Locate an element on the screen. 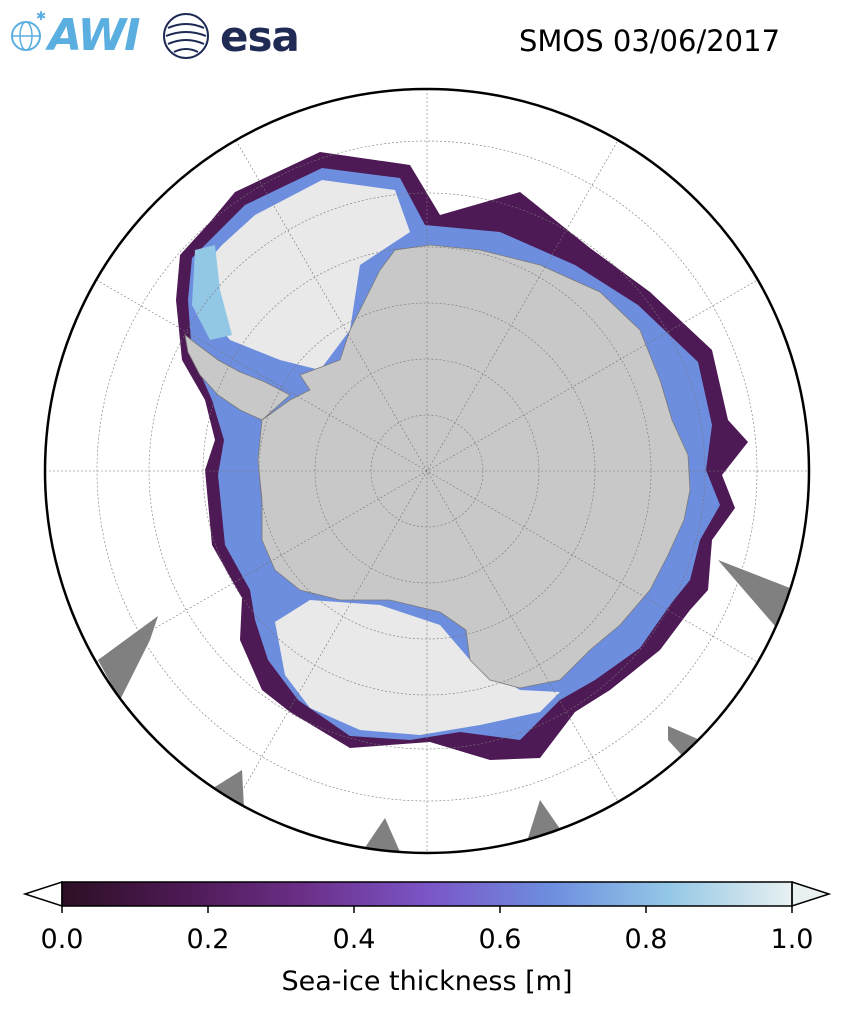 The width and height of the screenshot is (854, 1026). sea-ice-thick is located at coordinates (305, 275).